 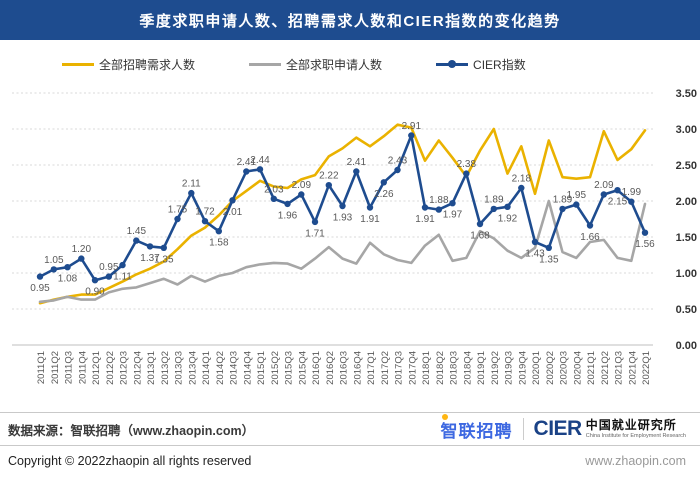 What do you see at coordinates (522, 368) in the screenshot?
I see `x-axis-tick: 2019Q4` at bounding box center [522, 368].